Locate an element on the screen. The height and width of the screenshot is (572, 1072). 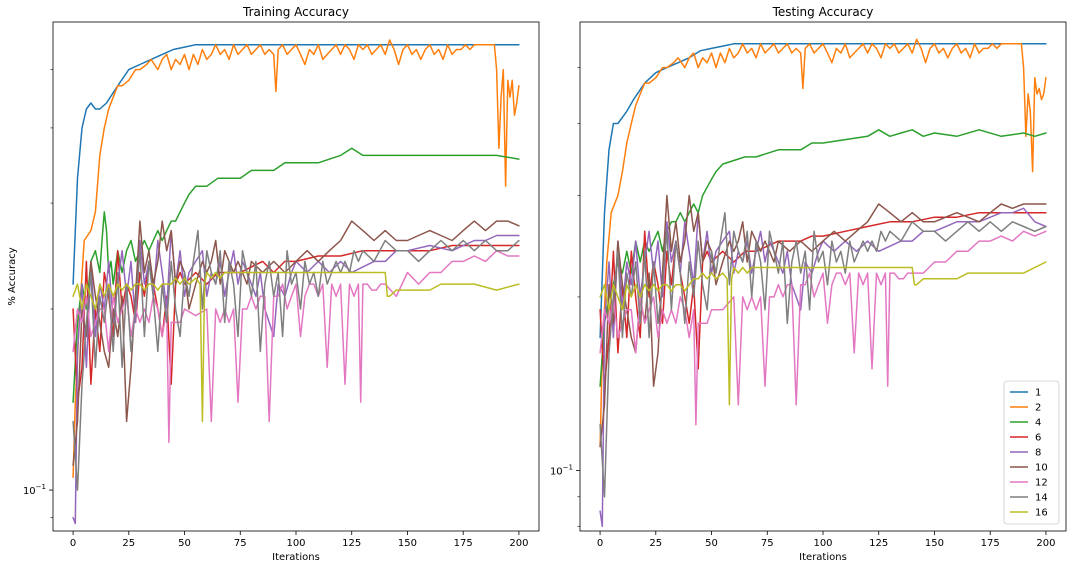
legend-label-2: 2 is located at coordinates (1038, 408).